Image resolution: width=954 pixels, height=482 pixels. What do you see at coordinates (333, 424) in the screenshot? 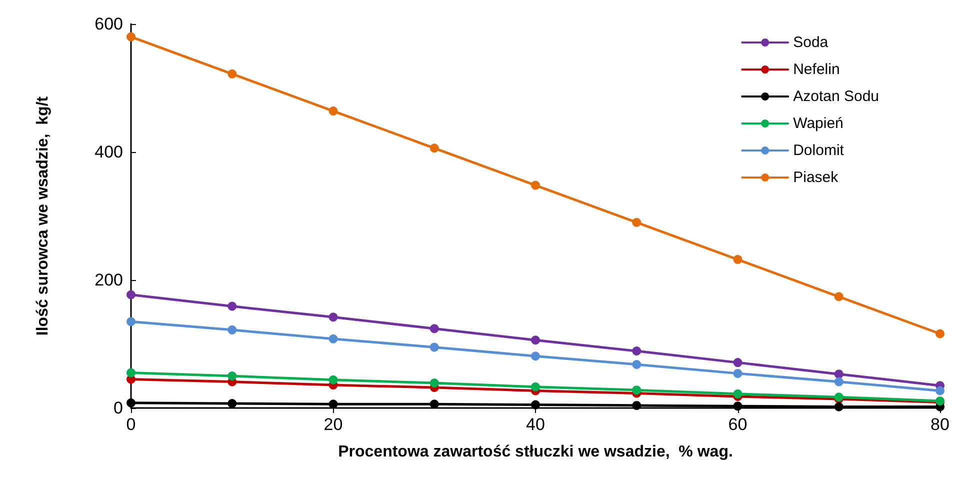
I see `x-tick-label: 20` at bounding box center [333, 424].